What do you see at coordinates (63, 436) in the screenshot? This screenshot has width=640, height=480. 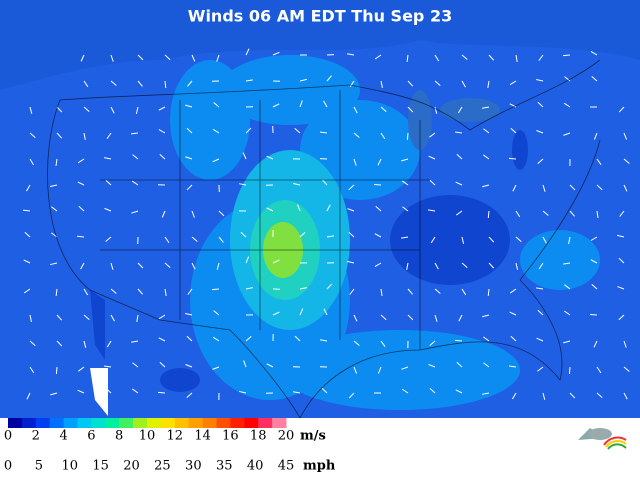 I see `ms-label: 4` at bounding box center [63, 436].